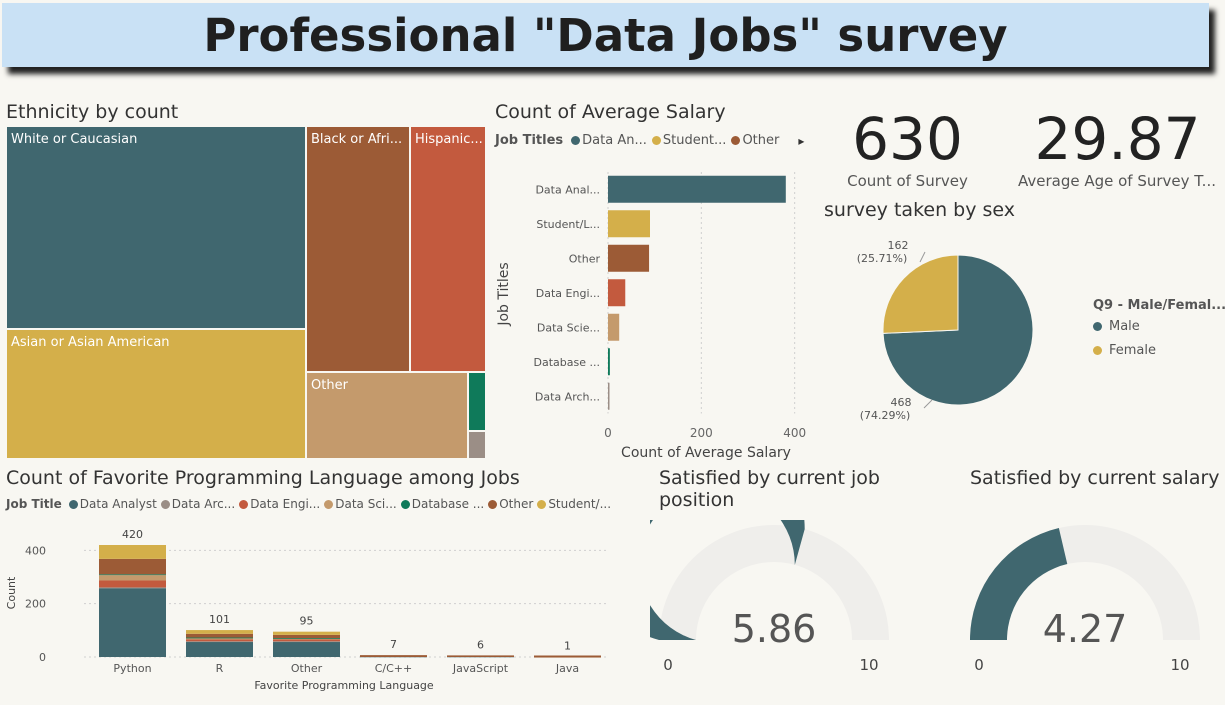 The width and height of the screenshot is (1225, 705). What do you see at coordinates (901, 402) in the screenshot?
I see `pie-value-label: 468` at bounding box center [901, 402].